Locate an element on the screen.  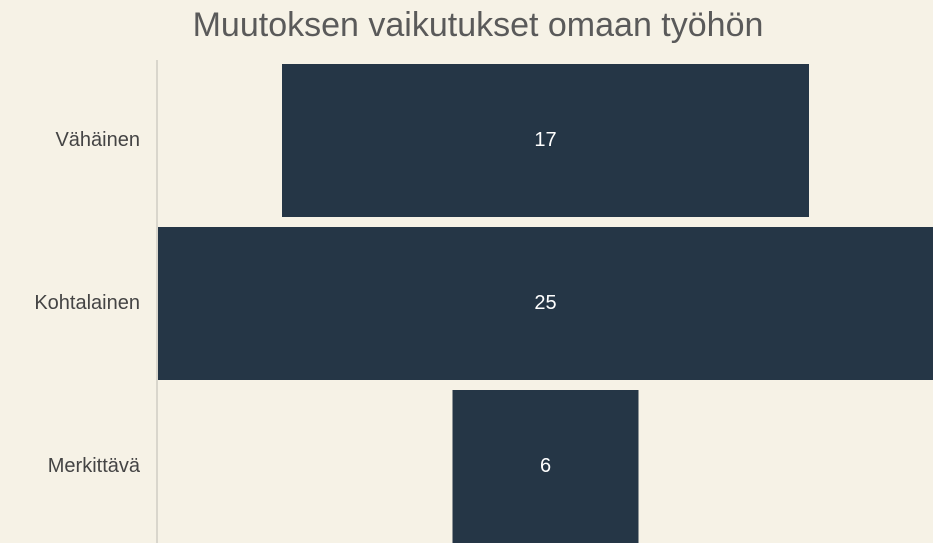
chart-title: Muutoksen vaikutukset omaan työhön is located at coordinates (478, 25).